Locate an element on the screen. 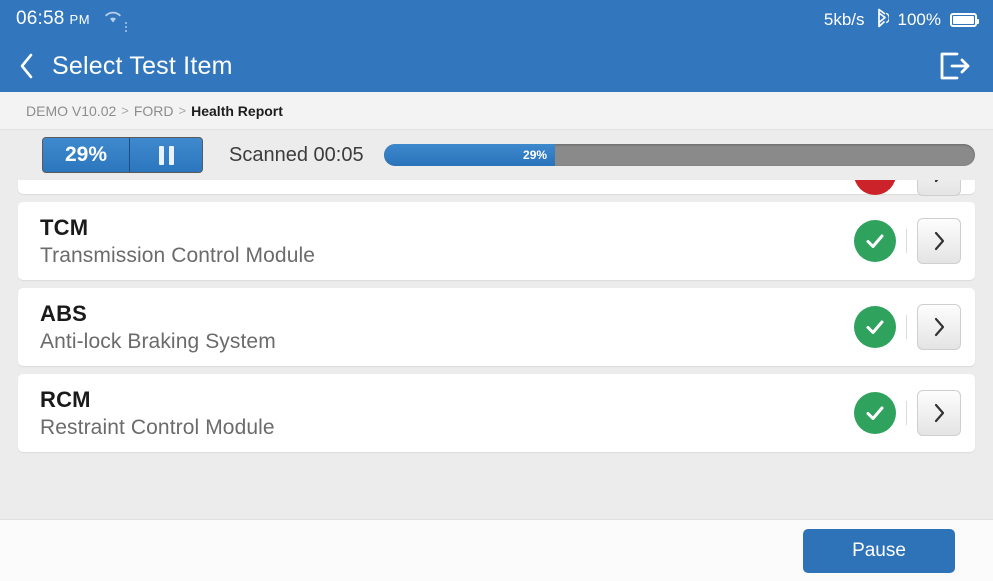 This screenshot has width=993, height=581. module-row-actions: 3 is located at coordinates (907, 188).